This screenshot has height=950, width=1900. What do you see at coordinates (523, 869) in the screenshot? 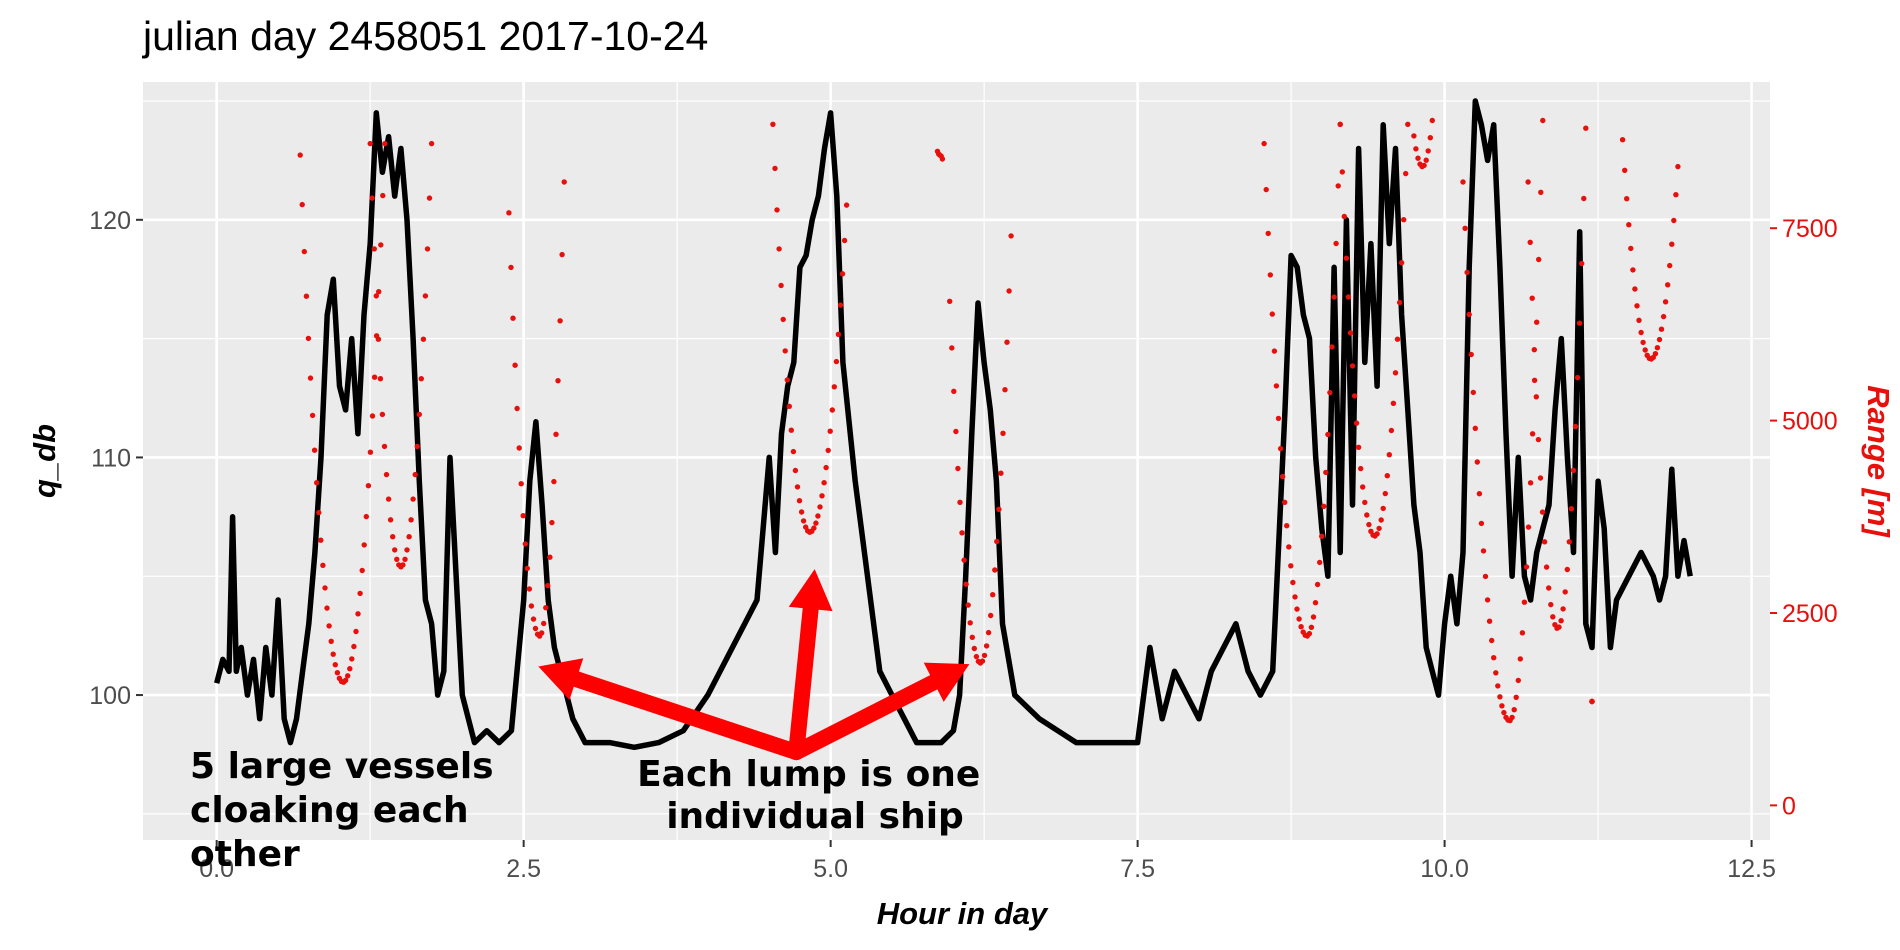
I see `x-tick-label: 2.5` at bounding box center [523, 869].